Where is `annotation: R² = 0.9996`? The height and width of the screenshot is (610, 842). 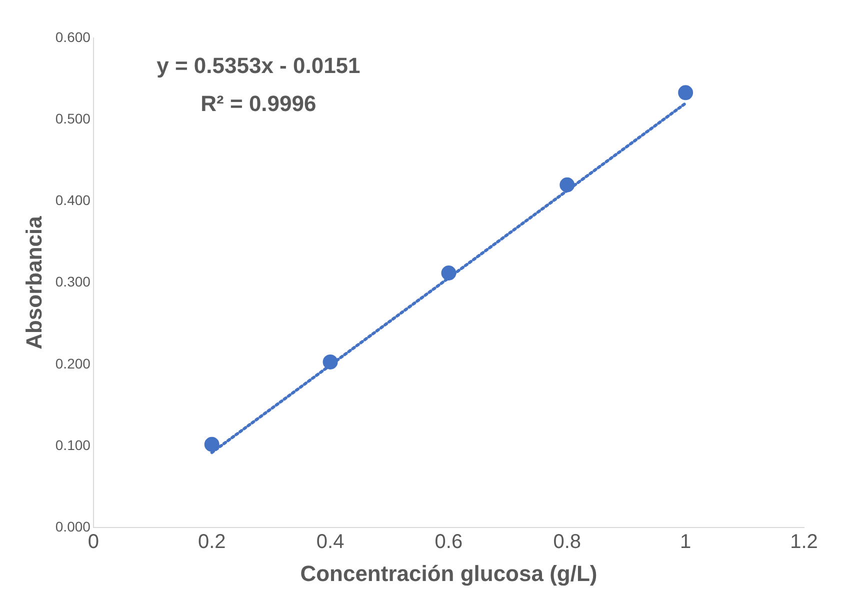 annotation: R² = 0.9996 is located at coordinates (258, 103).